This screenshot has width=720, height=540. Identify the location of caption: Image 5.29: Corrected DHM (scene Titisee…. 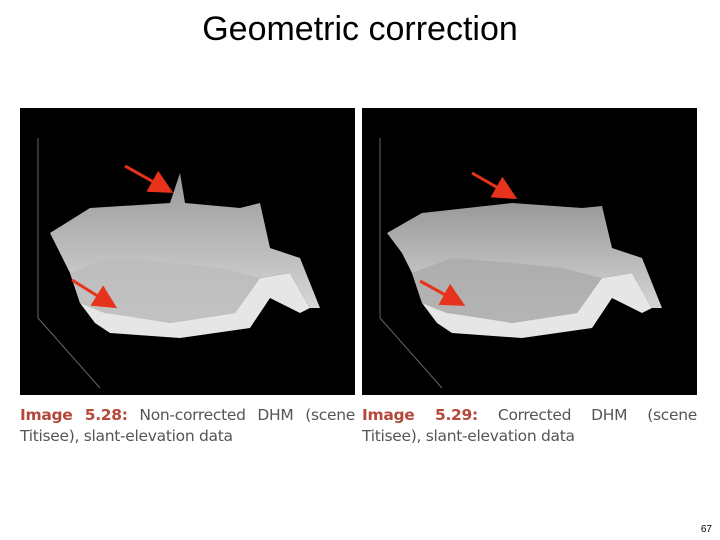
(529, 426).